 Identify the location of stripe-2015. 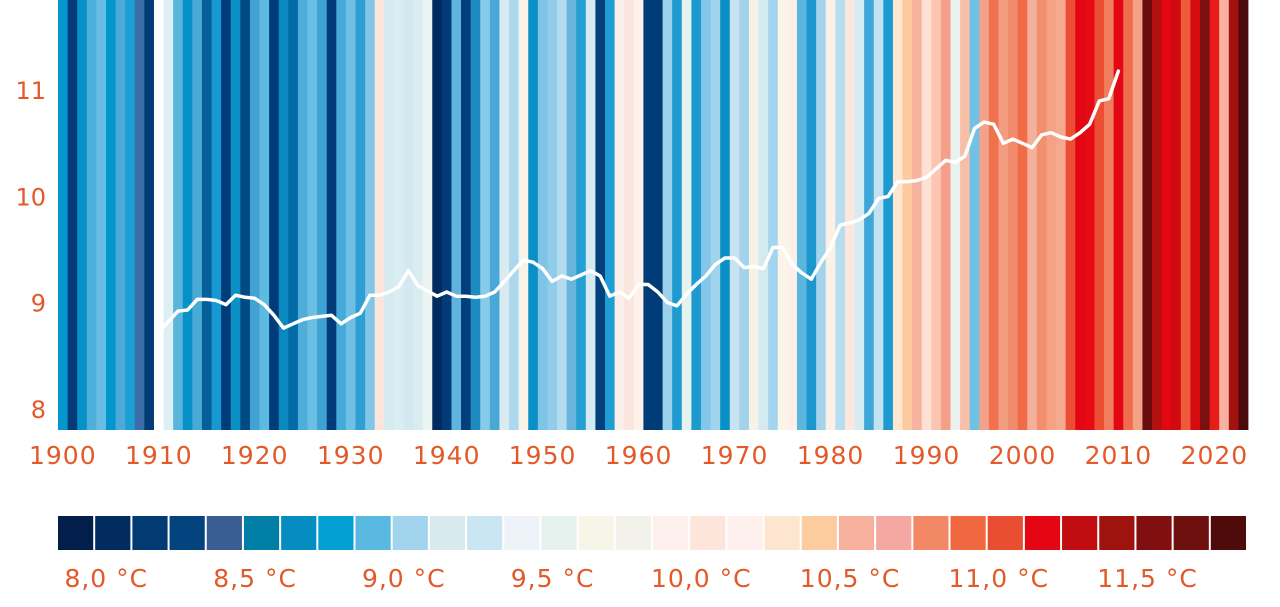
(1166, 215).